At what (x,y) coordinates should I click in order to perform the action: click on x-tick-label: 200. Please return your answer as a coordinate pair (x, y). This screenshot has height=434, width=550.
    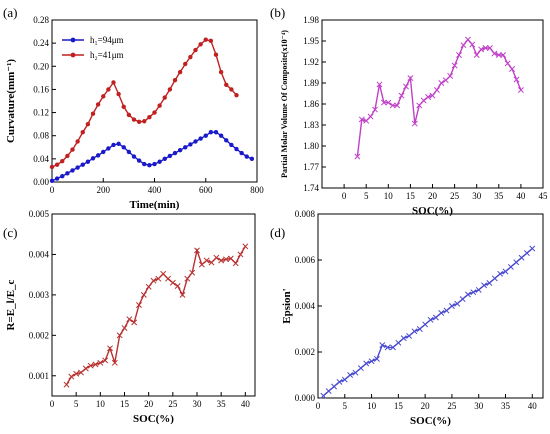
    Looking at the image, I should click on (104, 190).